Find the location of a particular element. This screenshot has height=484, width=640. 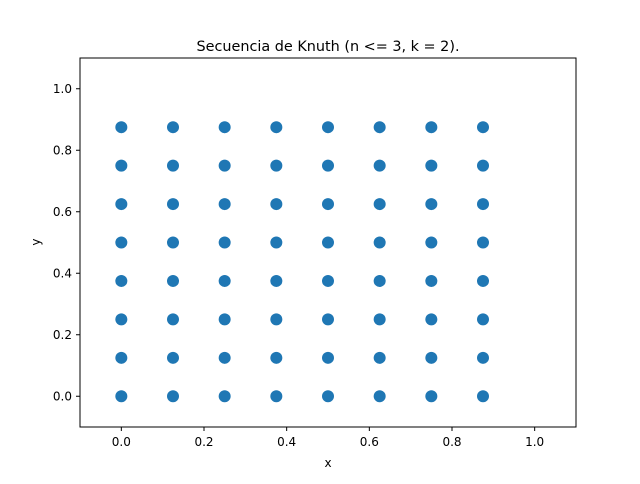

y-tick-label: 0.6 is located at coordinates (62, 212).